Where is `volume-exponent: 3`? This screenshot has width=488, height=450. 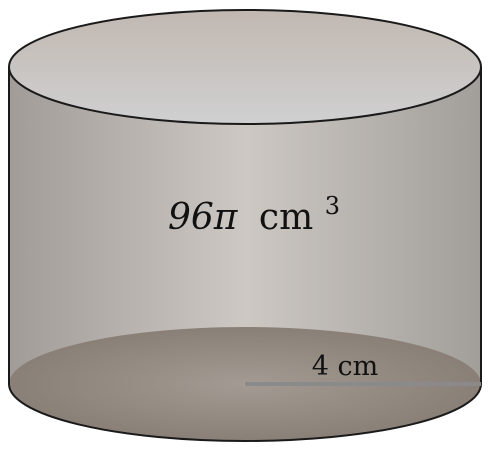
volume-exponent: 3 is located at coordinates (332, 206).